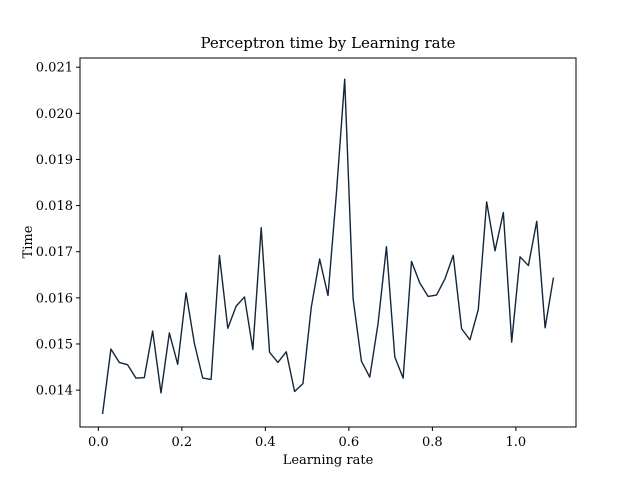 This screenshot has width=640, height=480. Describe the element at coordinates (54, 206) in the screenshot. I see `y-tick-label: 0.018` at that location.